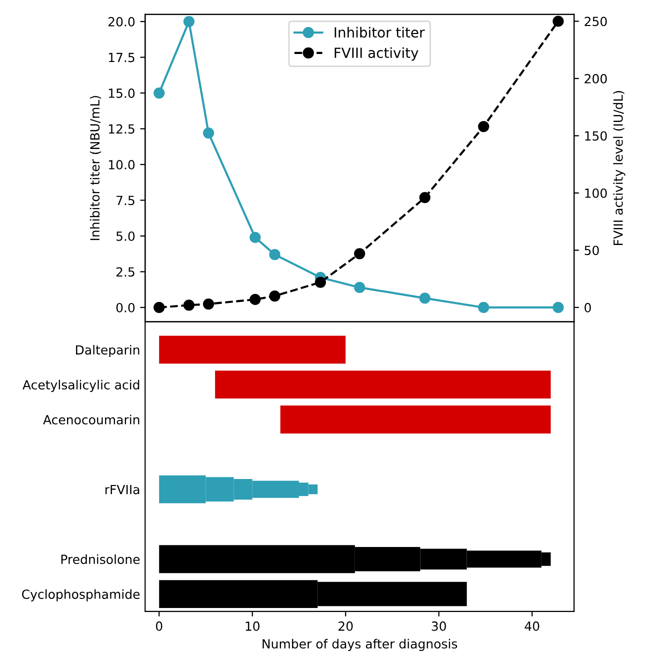  What do you see at coordinates (121, 21) in the screenshot?
I see `y-tick-label: 20.0` at bounding box center [121, 21].